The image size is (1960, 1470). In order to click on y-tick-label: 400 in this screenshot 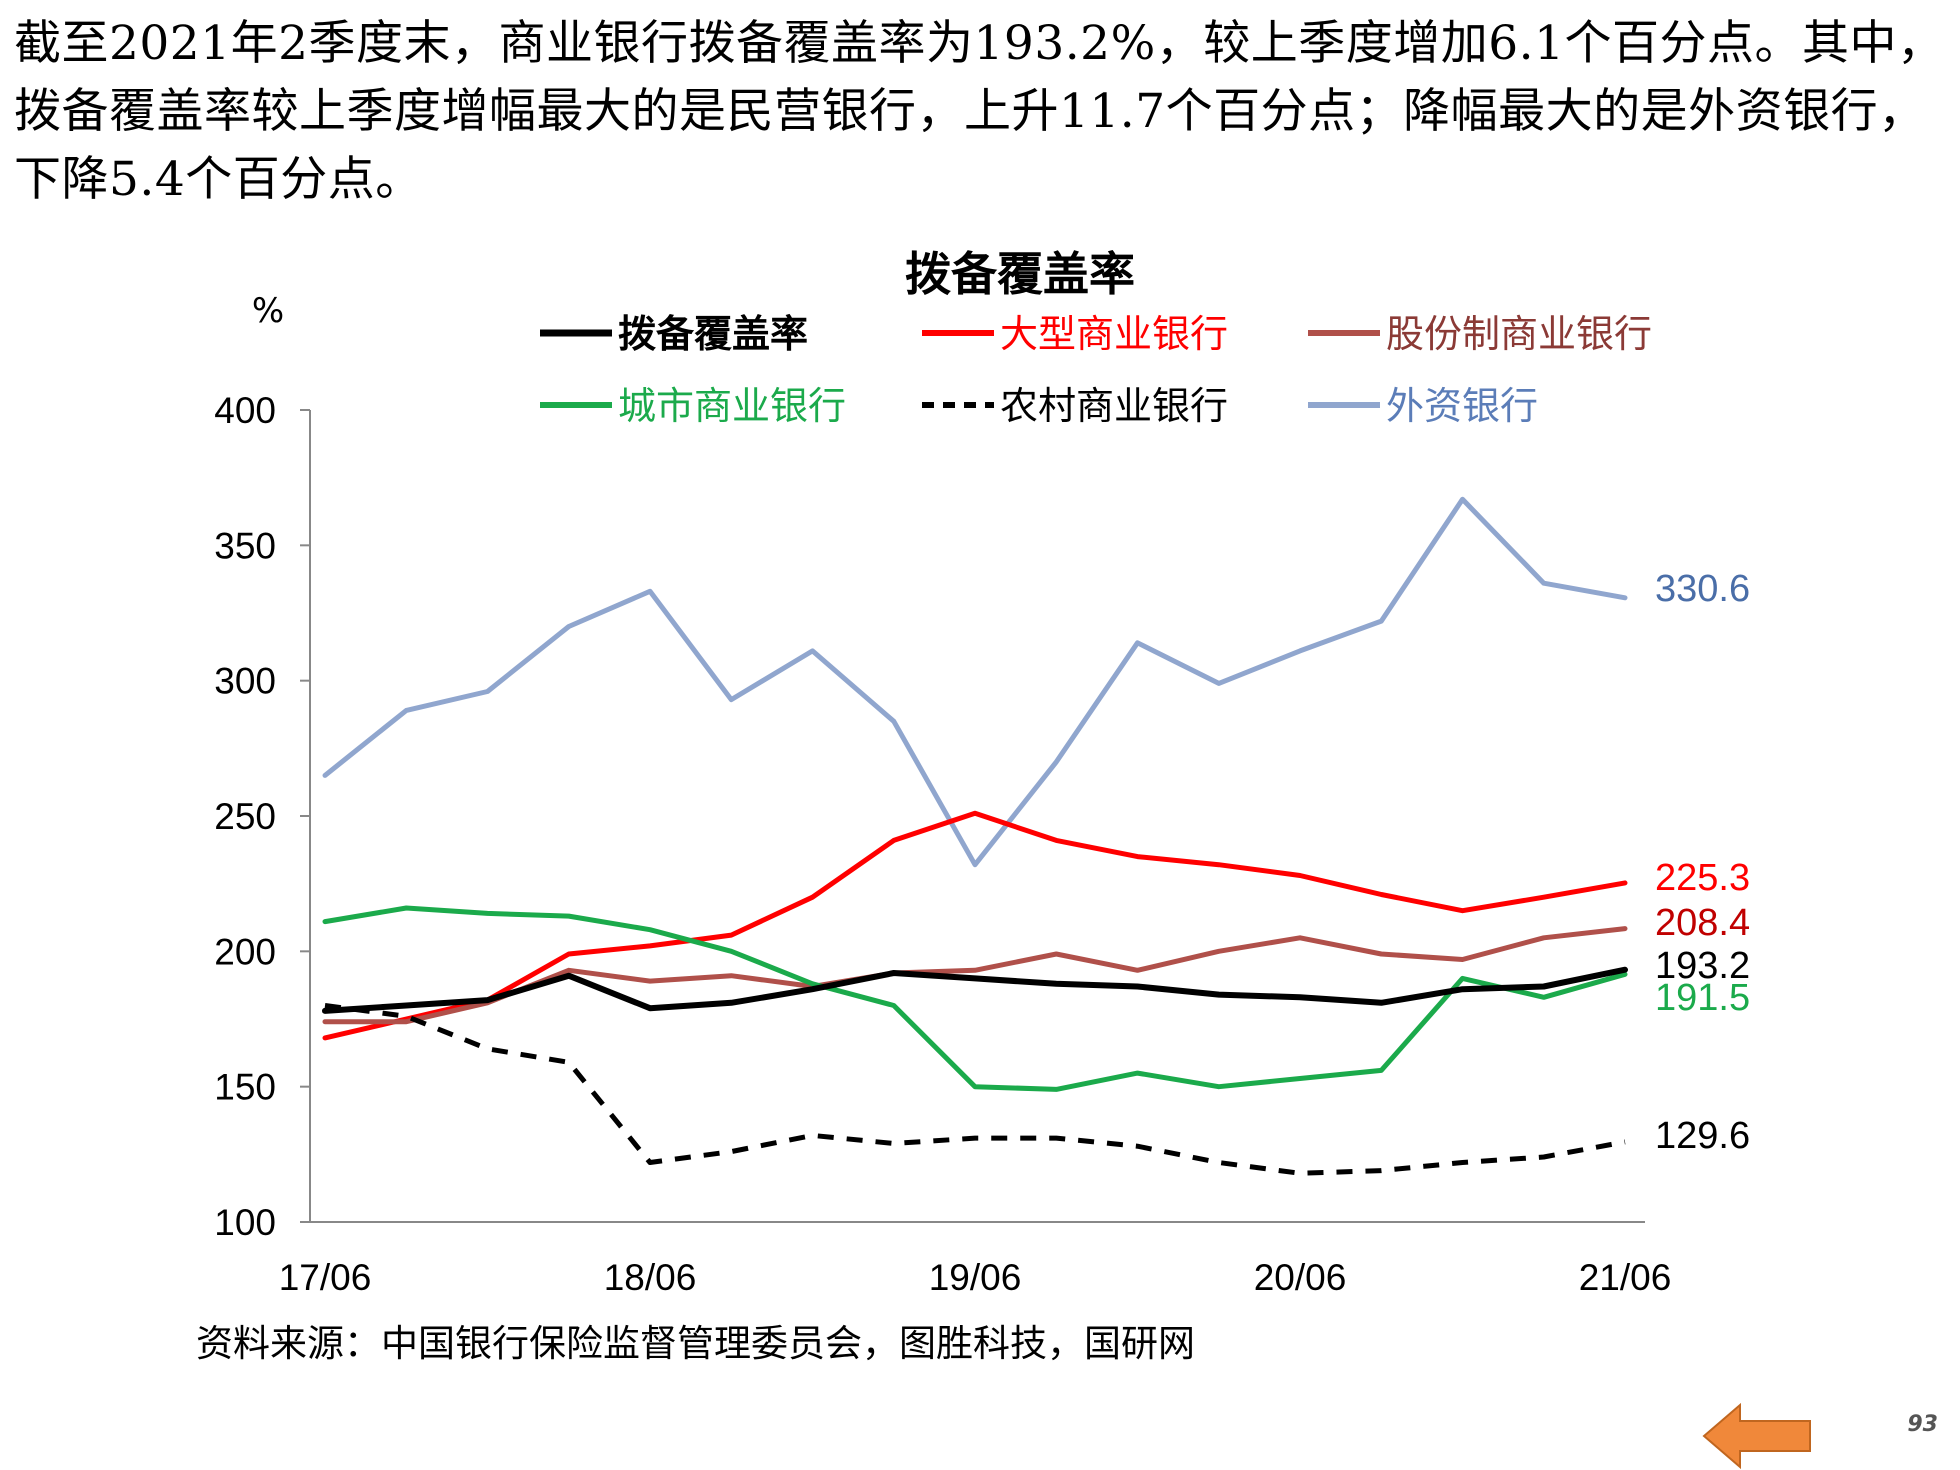, I will do `click(245, 410)`.